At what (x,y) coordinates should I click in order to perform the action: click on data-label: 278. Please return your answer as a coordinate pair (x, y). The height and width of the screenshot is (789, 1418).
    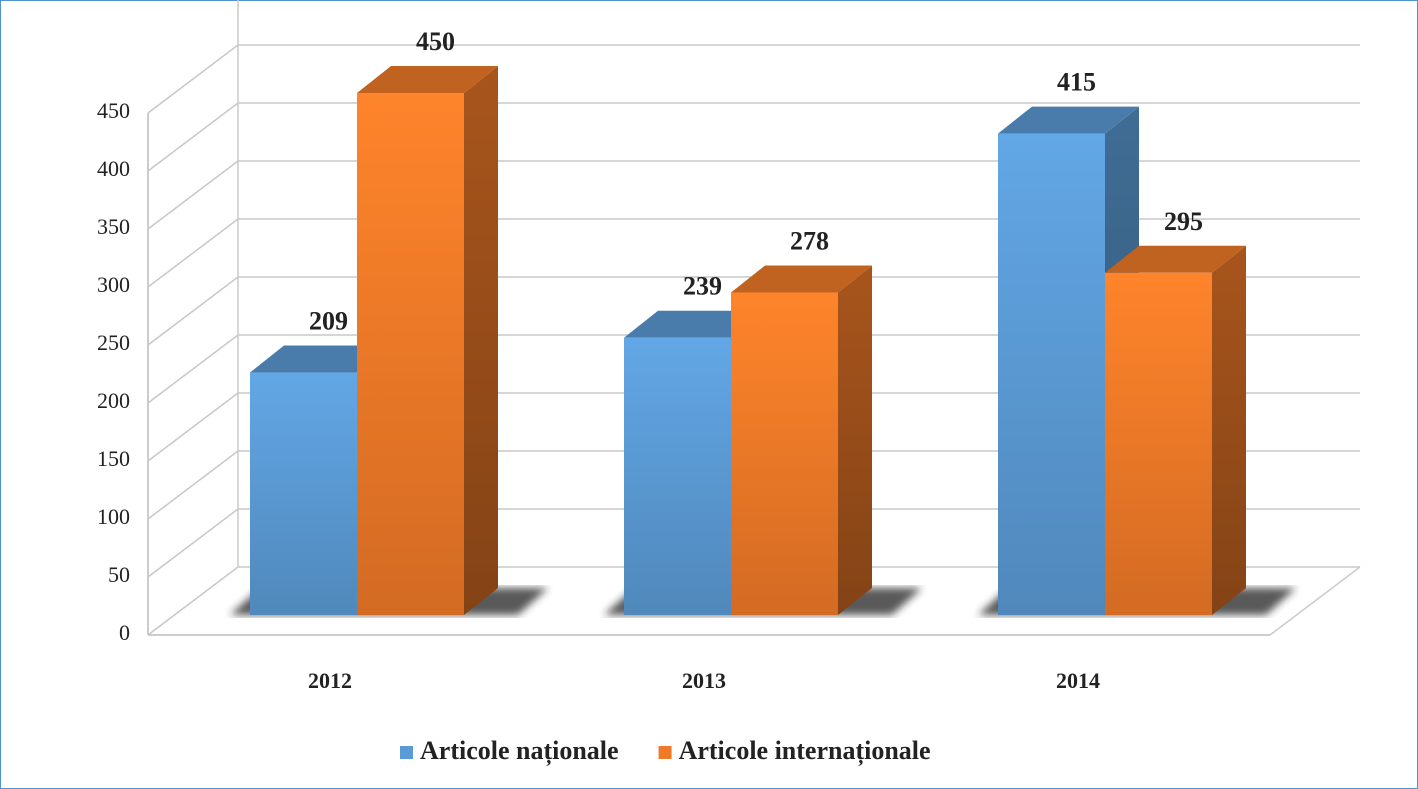
    Looking at the image, I should click on (809, 240).